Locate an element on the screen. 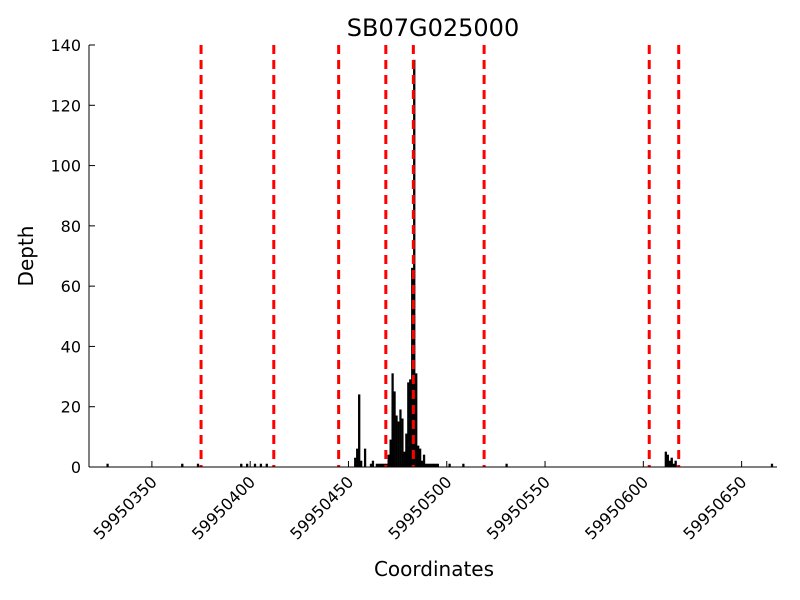  x-tick-label: 59950500 is located at coordinates (420, 507).